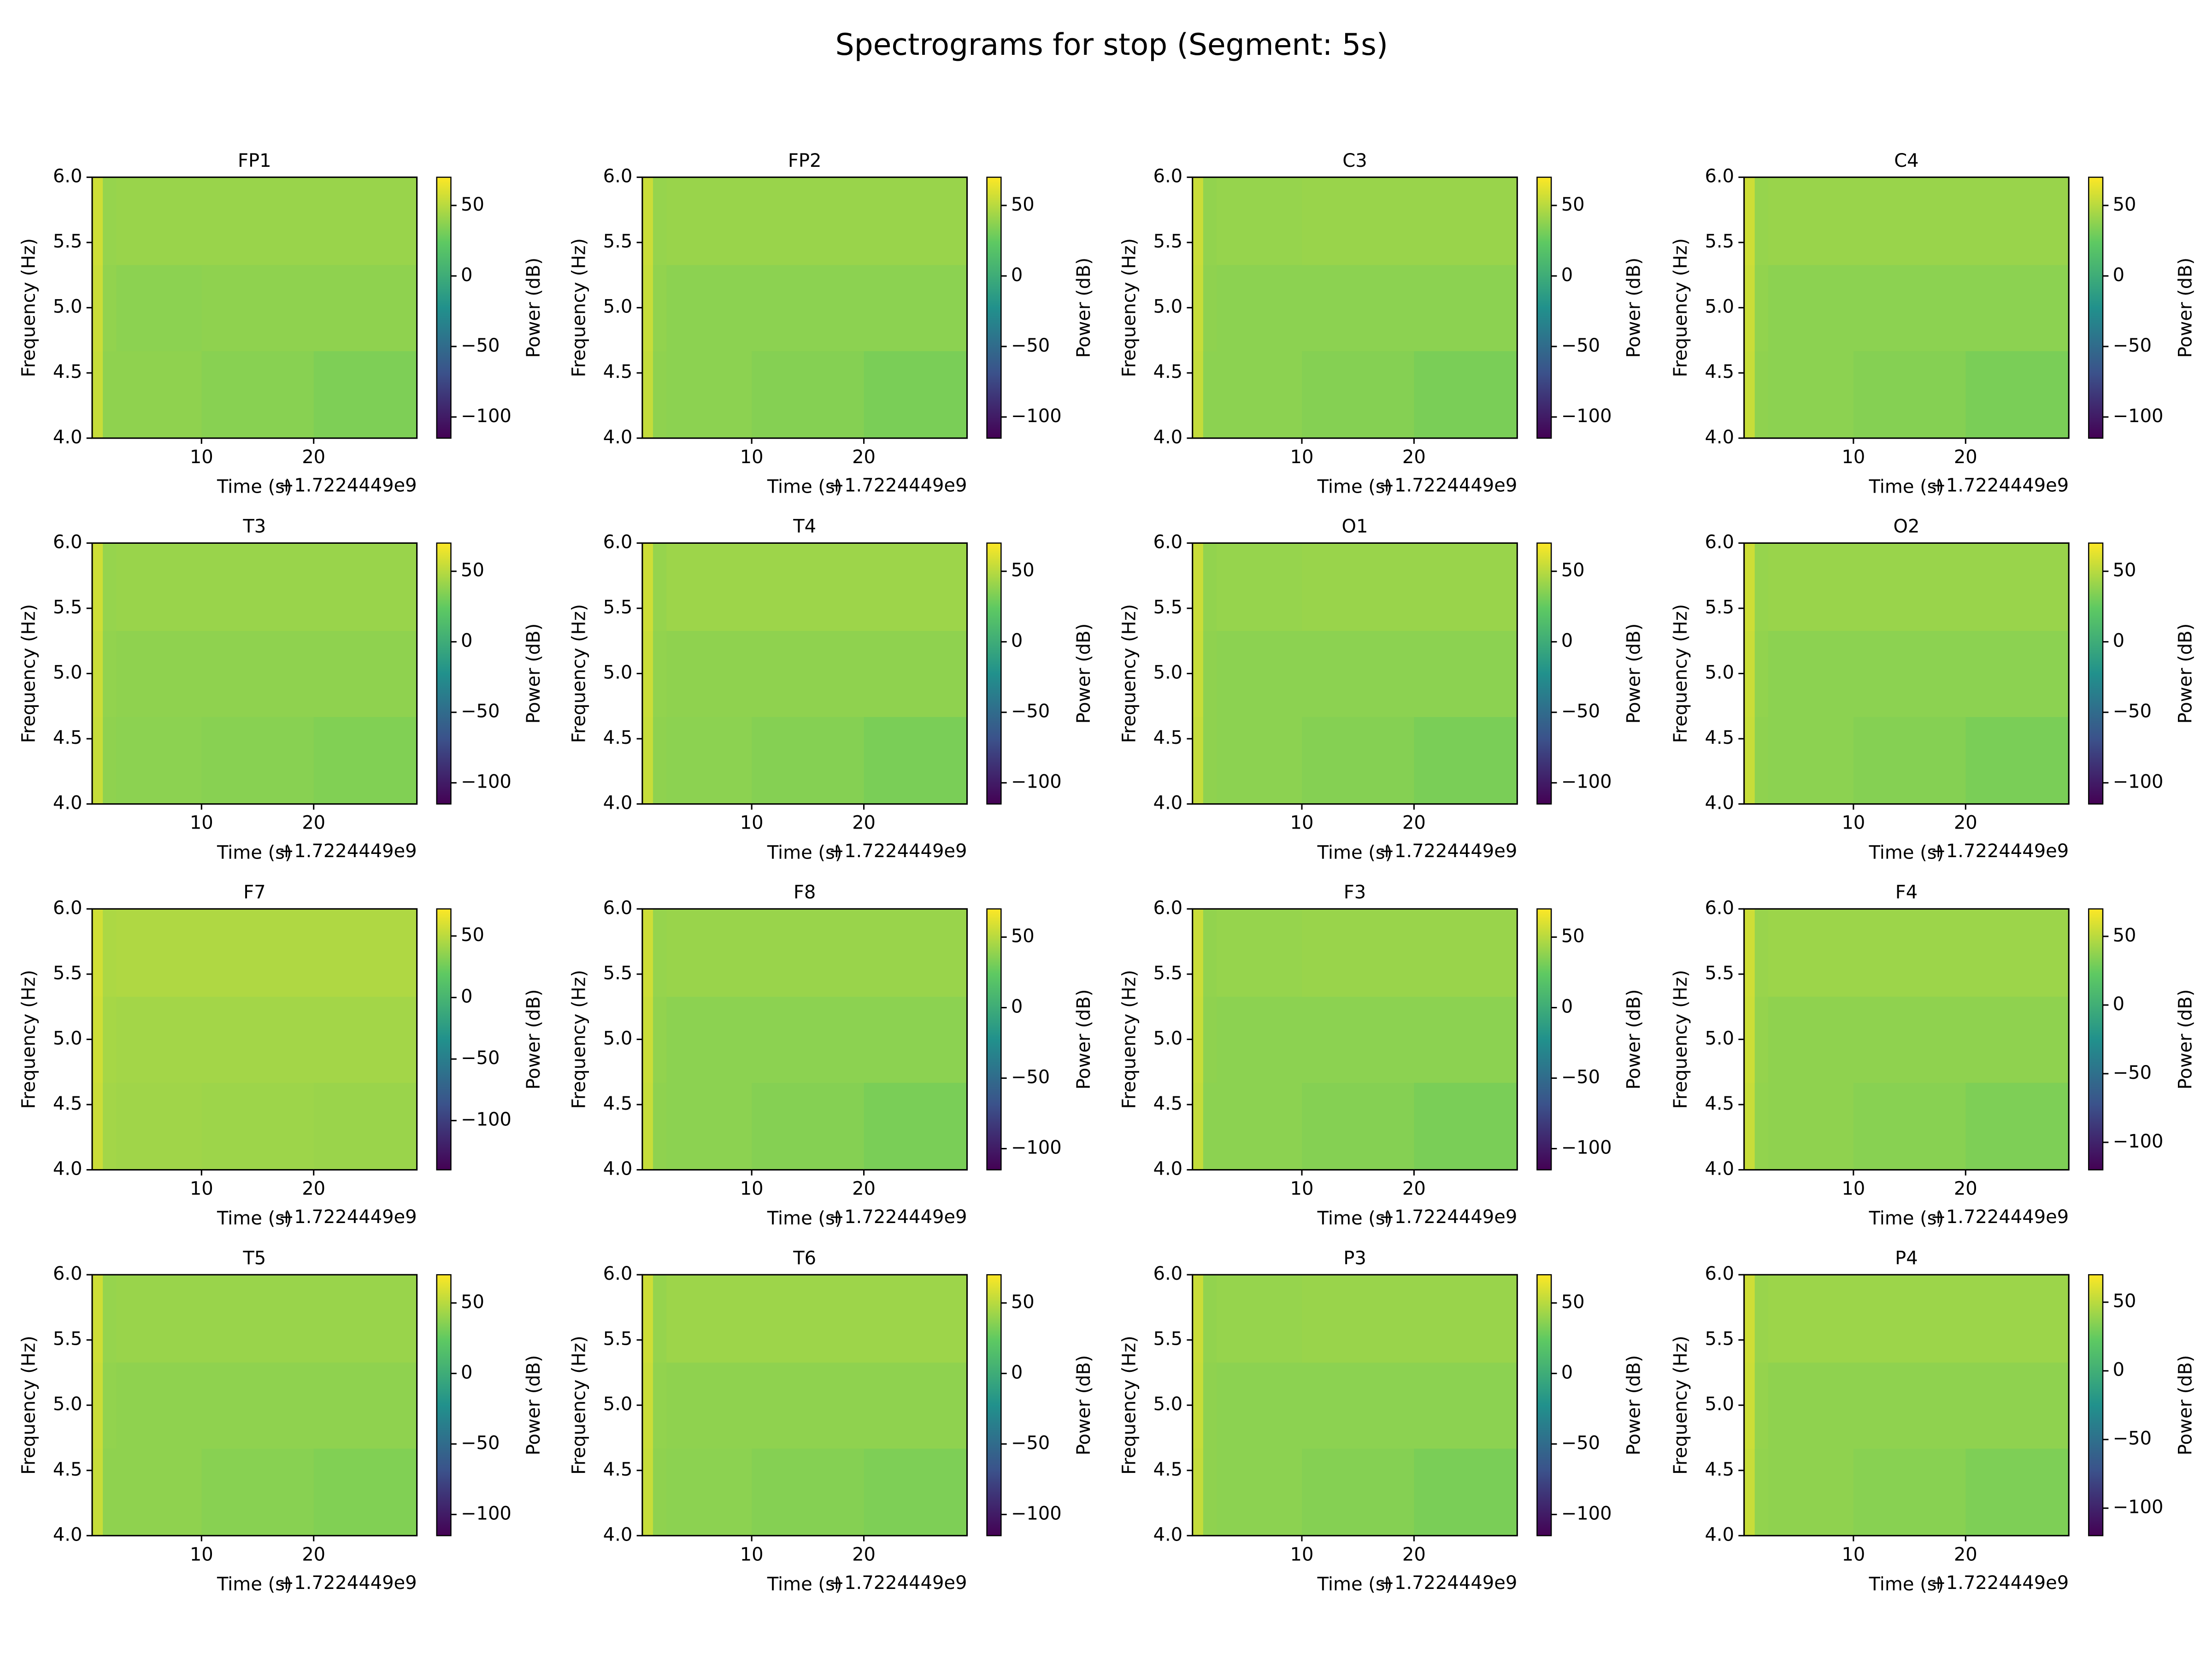 The width and height of the screenshot is (2212, 1659). Describe the element at coordinates (254, 160) in the screenshot. I see `panel-title: FP1` at that location.